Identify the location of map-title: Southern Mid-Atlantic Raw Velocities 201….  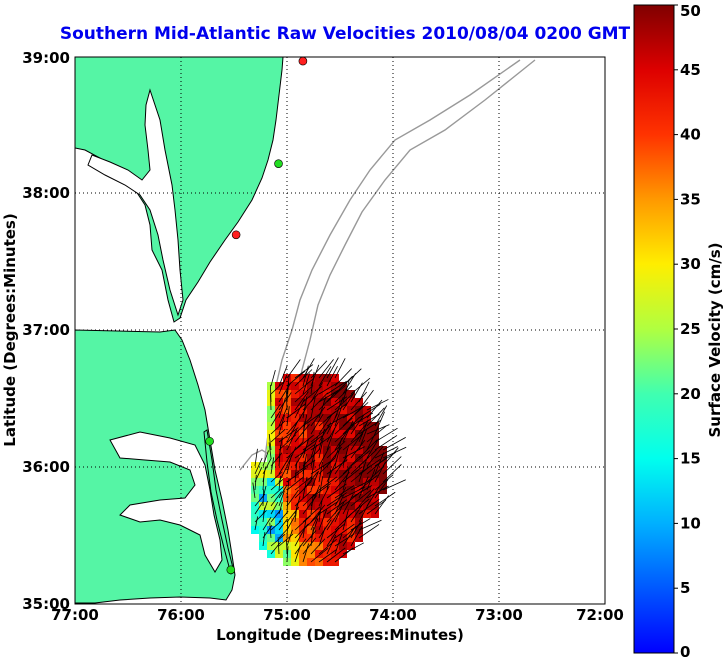
(345, 34).